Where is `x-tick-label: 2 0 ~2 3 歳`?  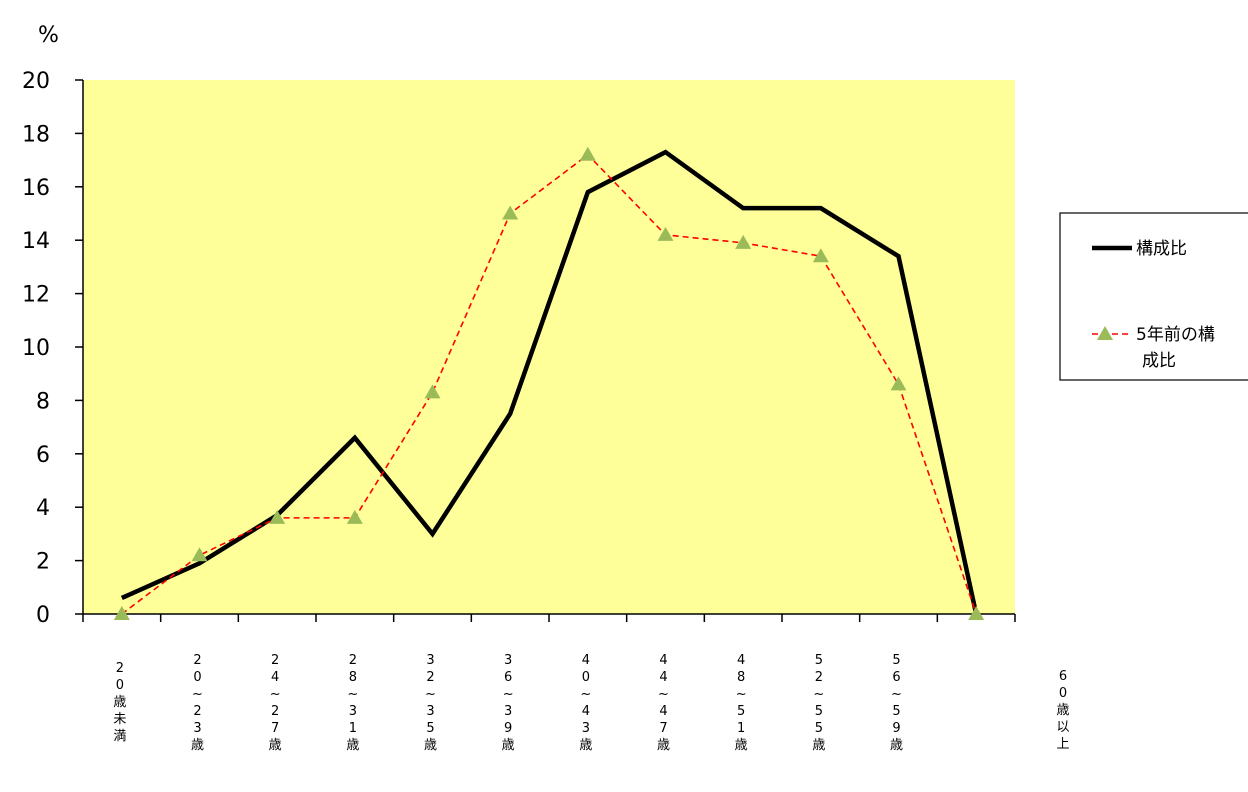
x-tick-label: 2 0 ~2 3 歳 is located at coordinates (197, 703).